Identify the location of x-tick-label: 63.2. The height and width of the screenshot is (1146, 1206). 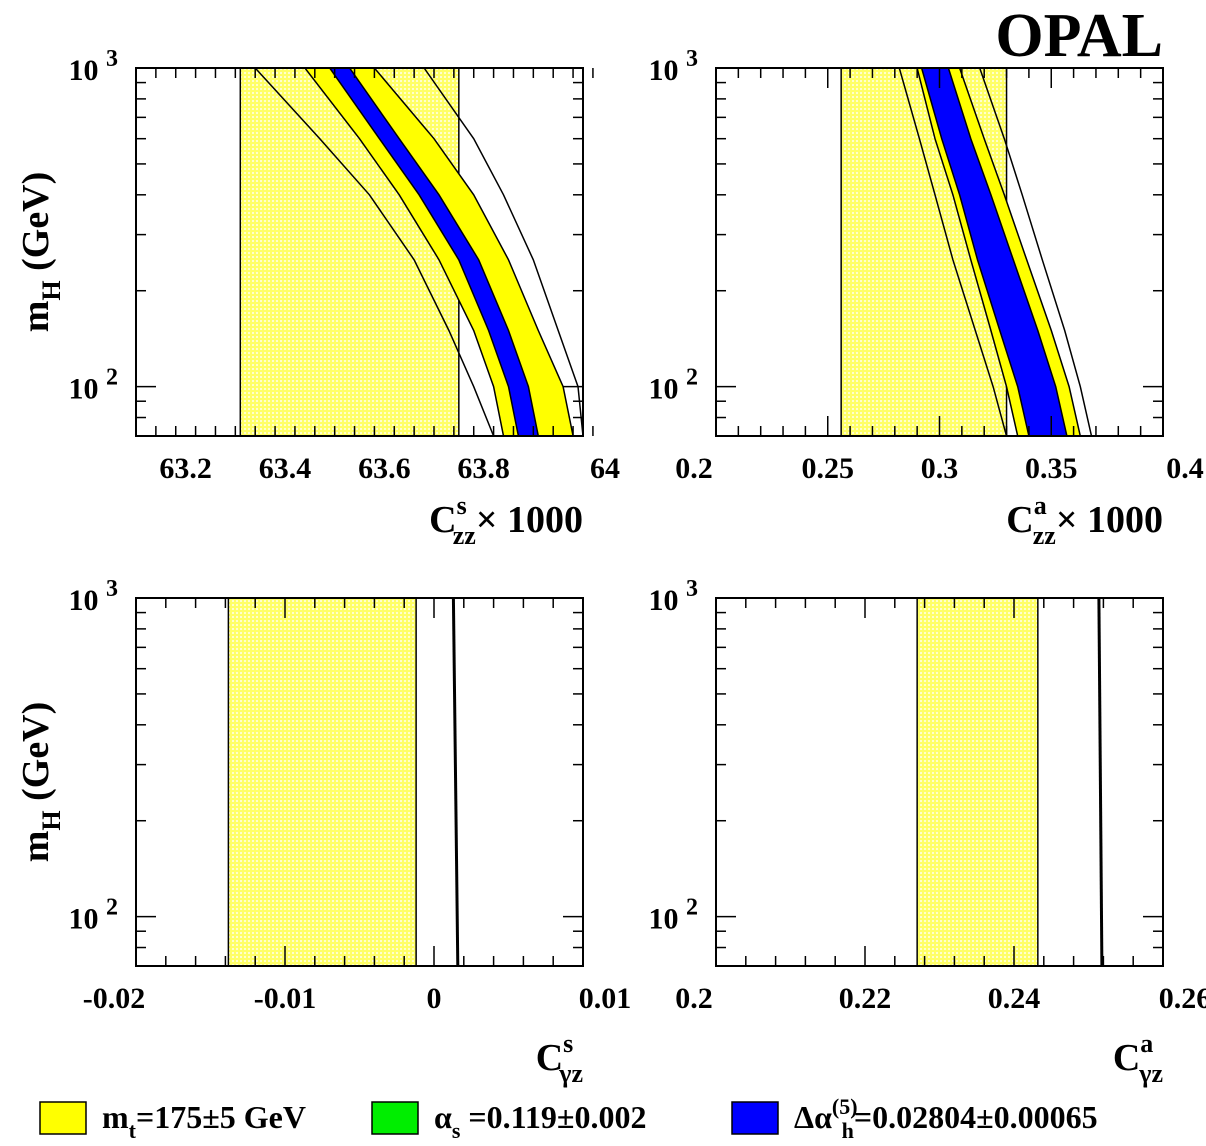
(185, 468).